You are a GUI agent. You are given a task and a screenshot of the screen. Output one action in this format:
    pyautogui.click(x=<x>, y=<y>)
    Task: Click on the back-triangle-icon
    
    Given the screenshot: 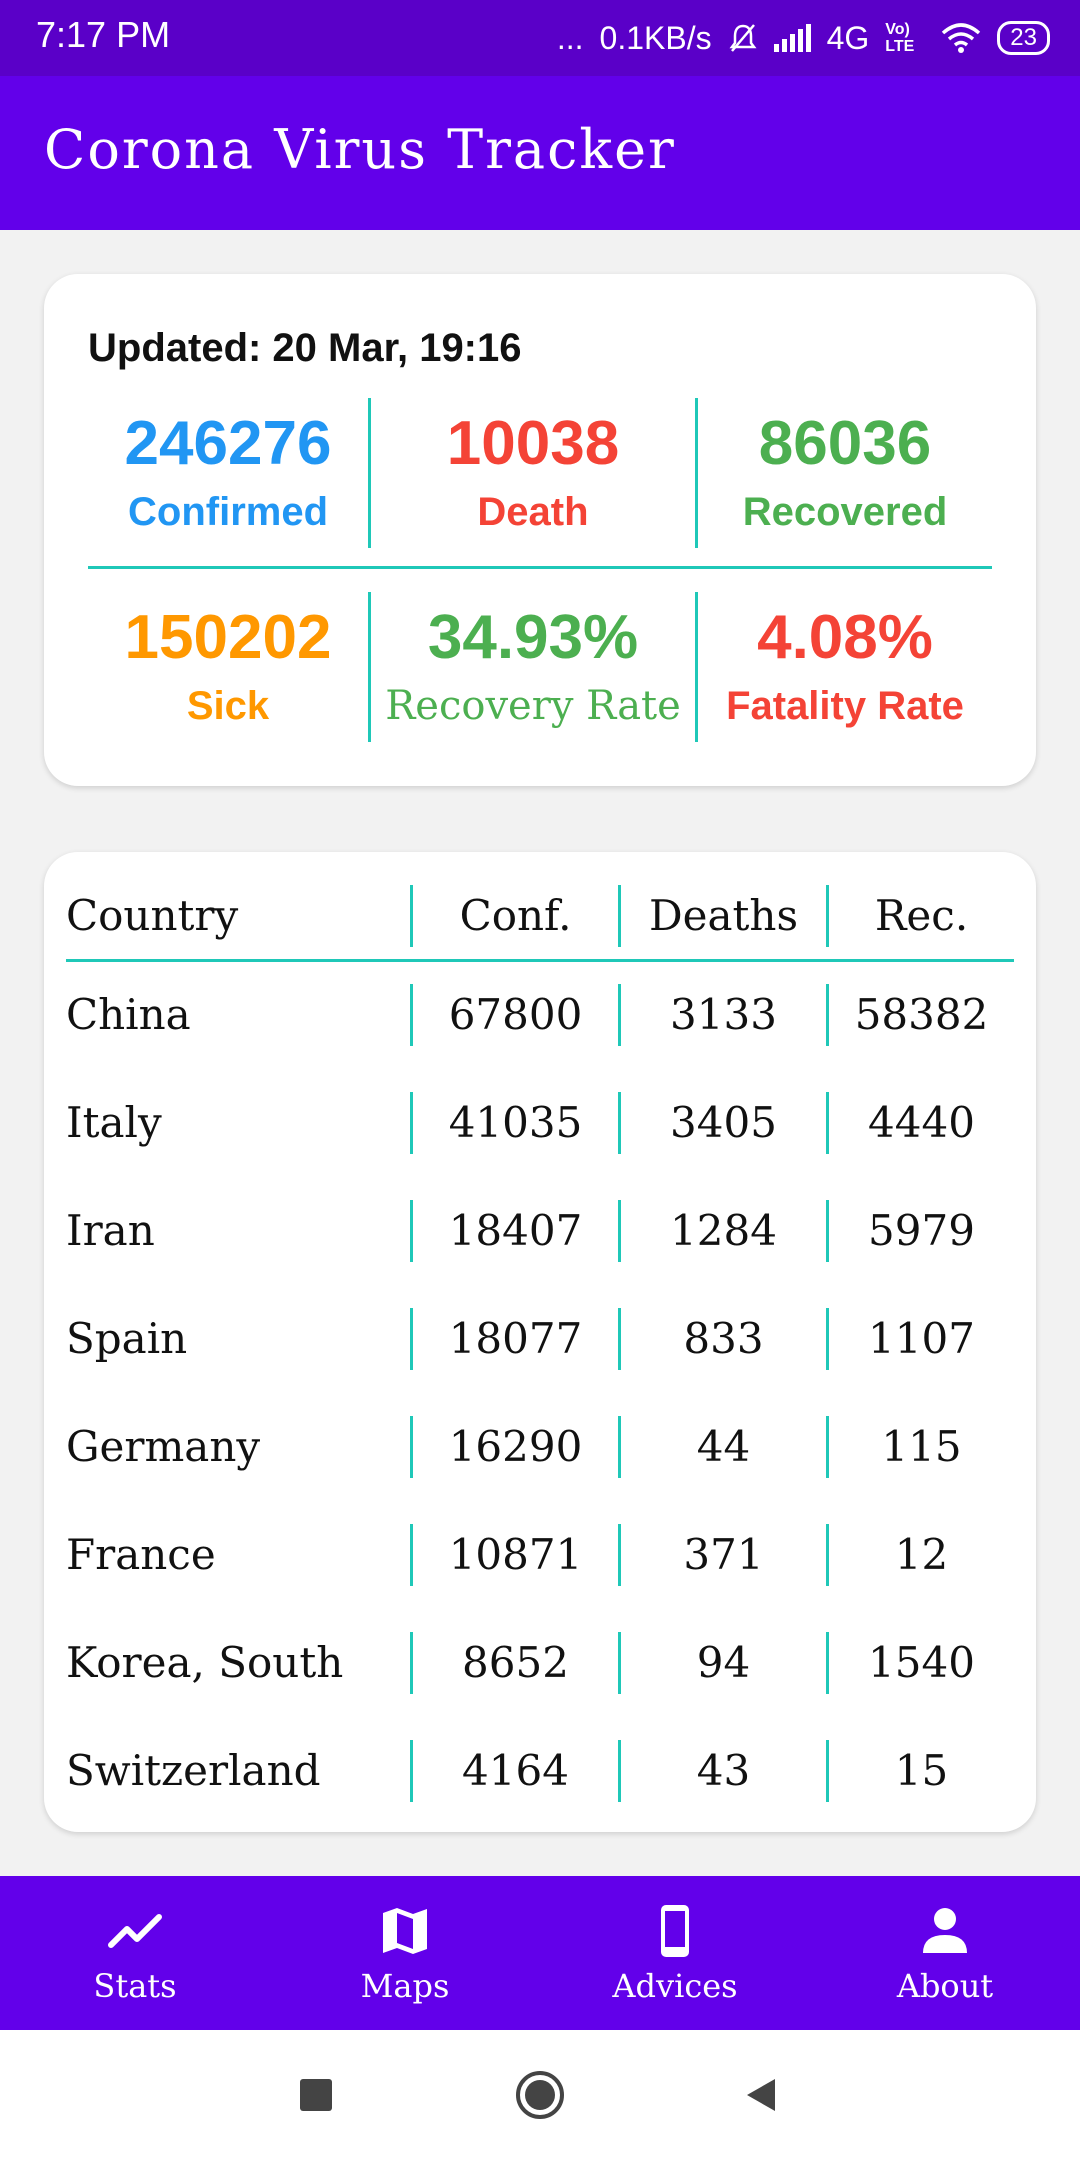 What is the action you would take?
    pyautogui.click(x=761, y=2095)
    